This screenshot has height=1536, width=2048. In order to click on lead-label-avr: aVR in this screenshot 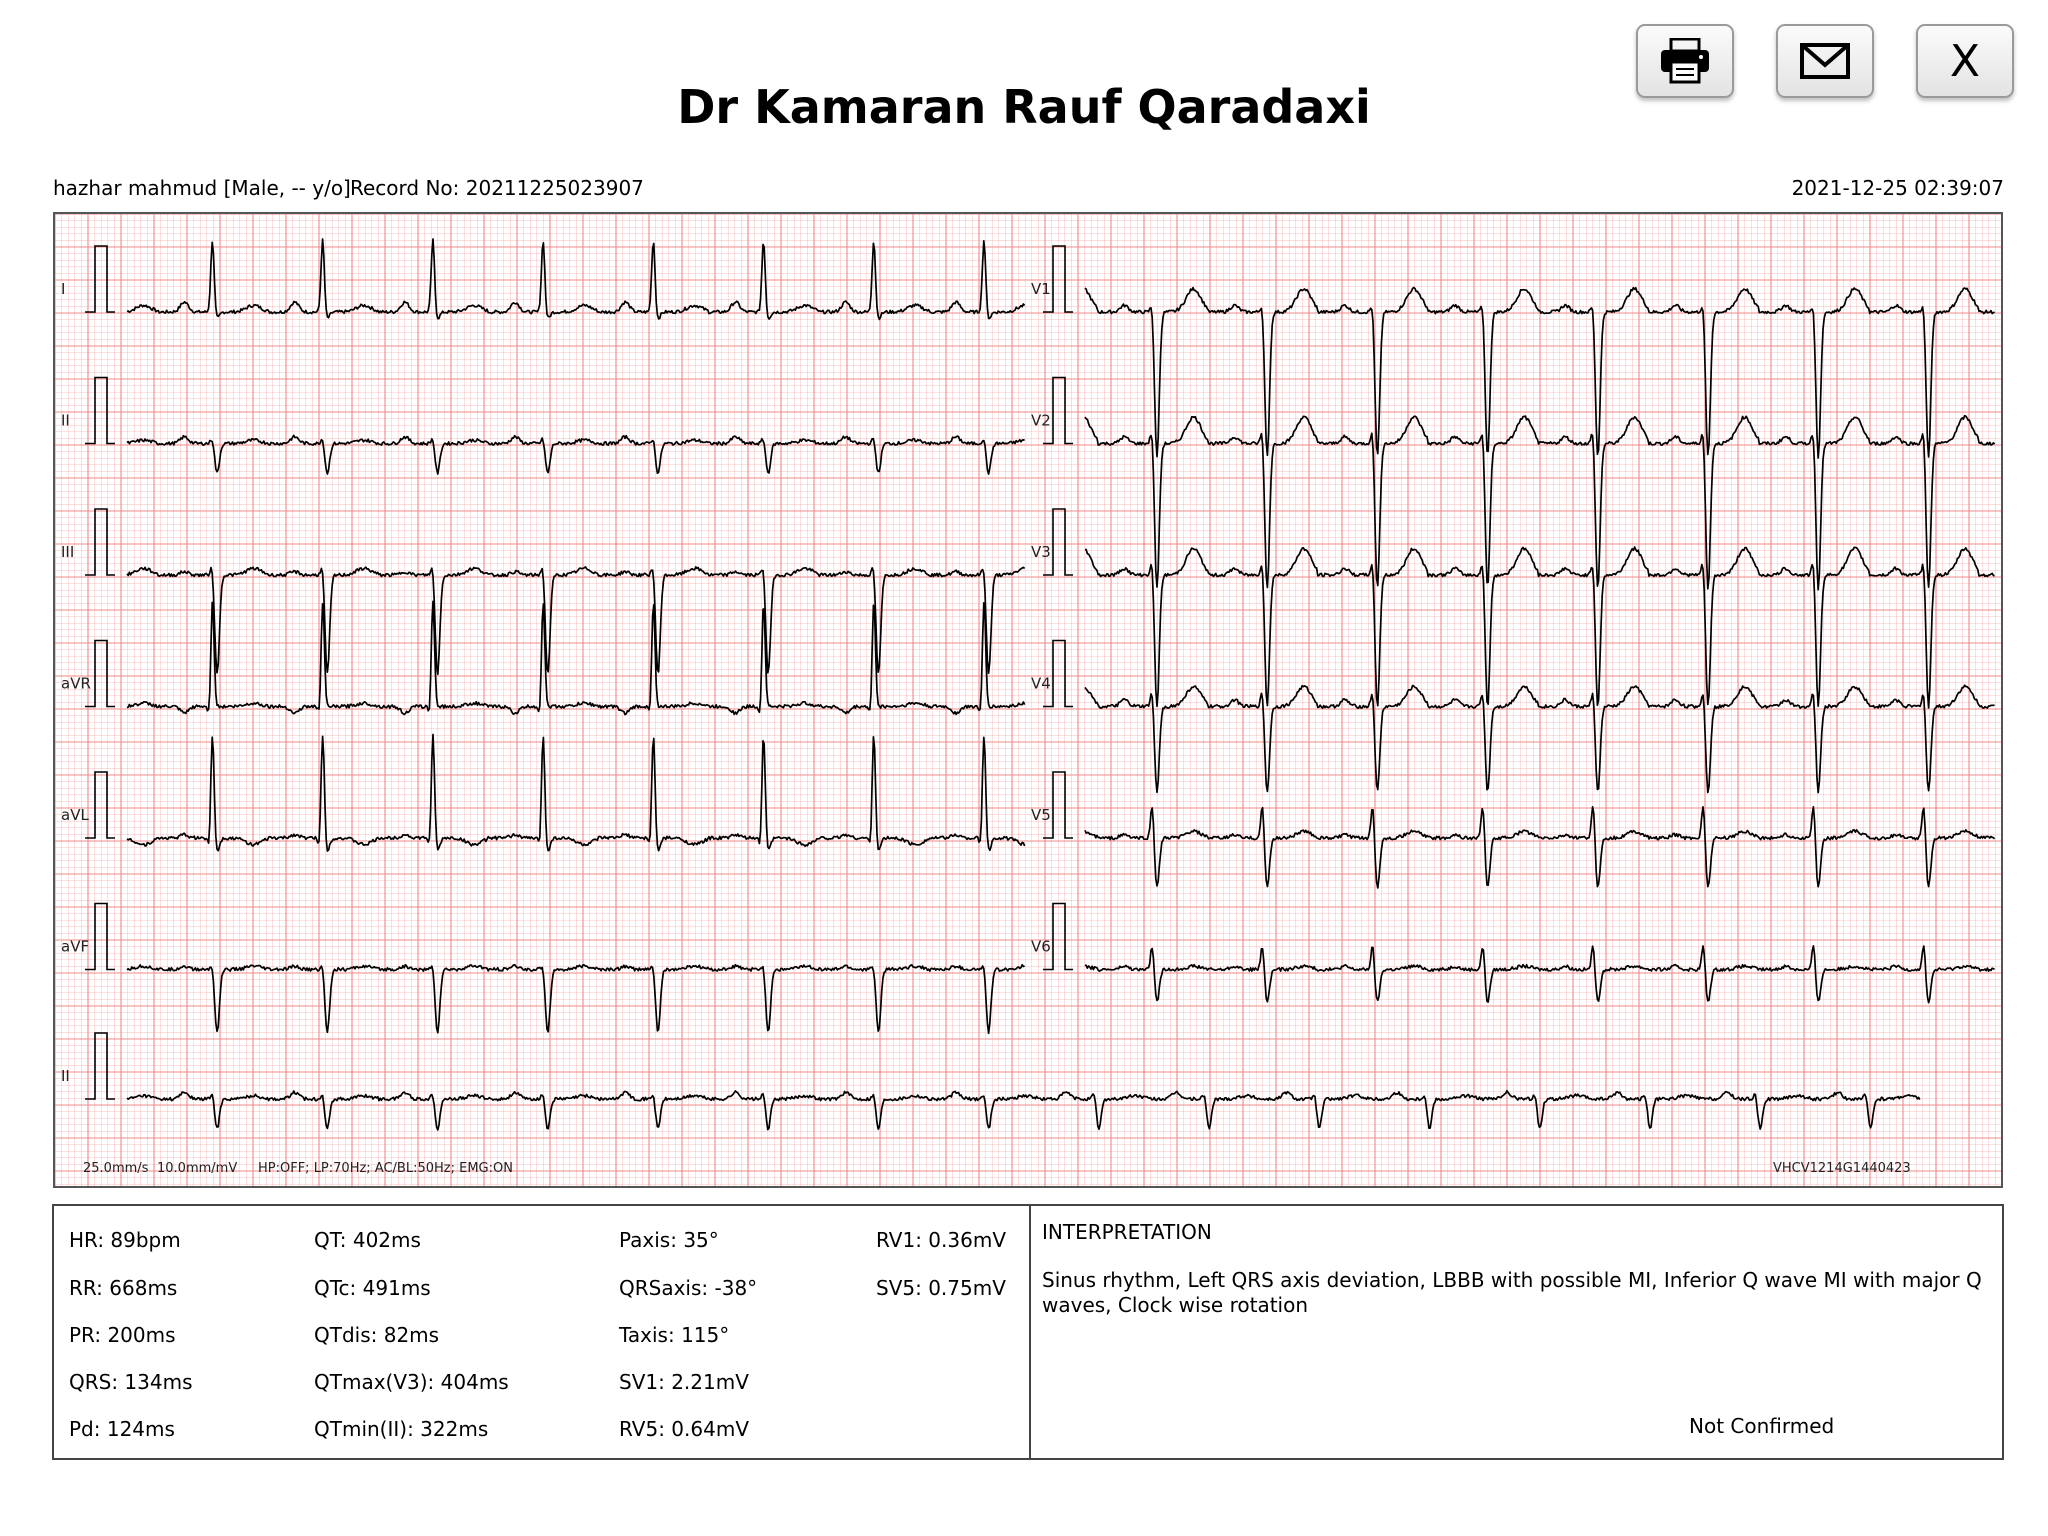, I will do `click(76, 684)`.